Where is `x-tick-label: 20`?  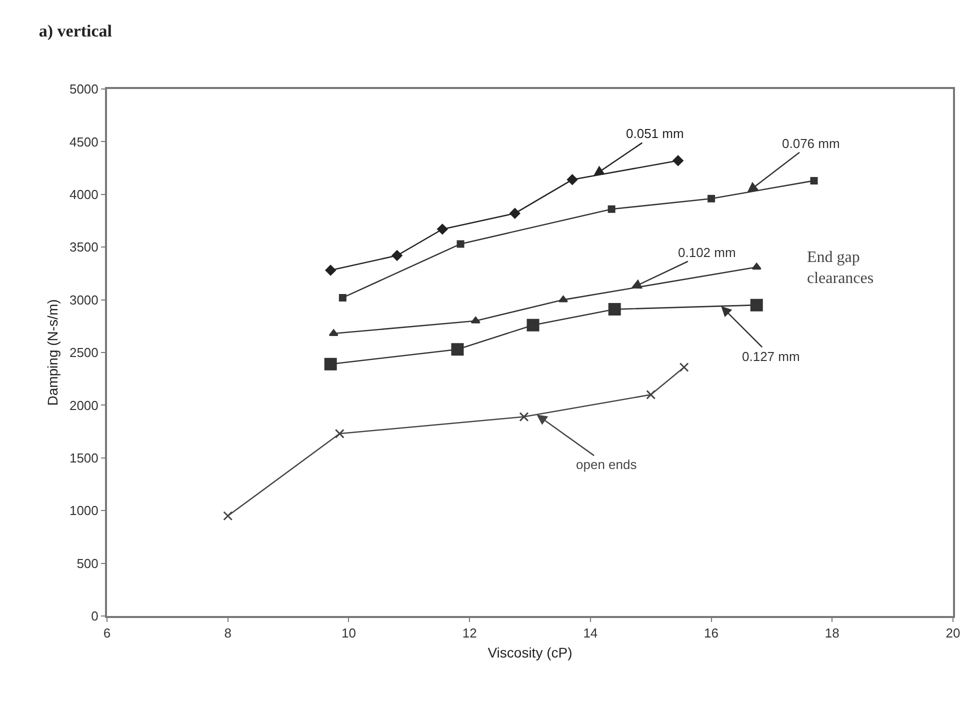 x-tick-label: 20 is located at coordinates (953, 633).